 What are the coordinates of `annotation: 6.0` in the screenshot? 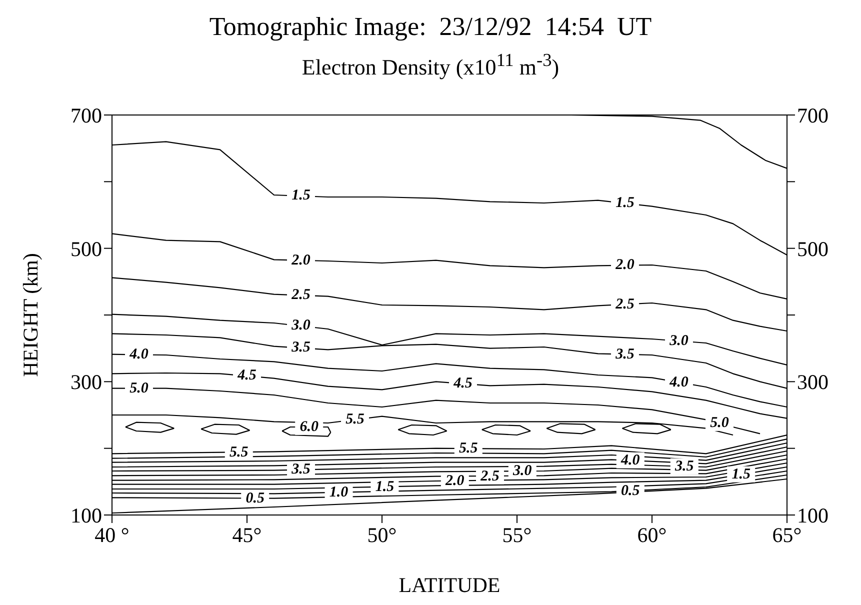 It's located at (309, 427).